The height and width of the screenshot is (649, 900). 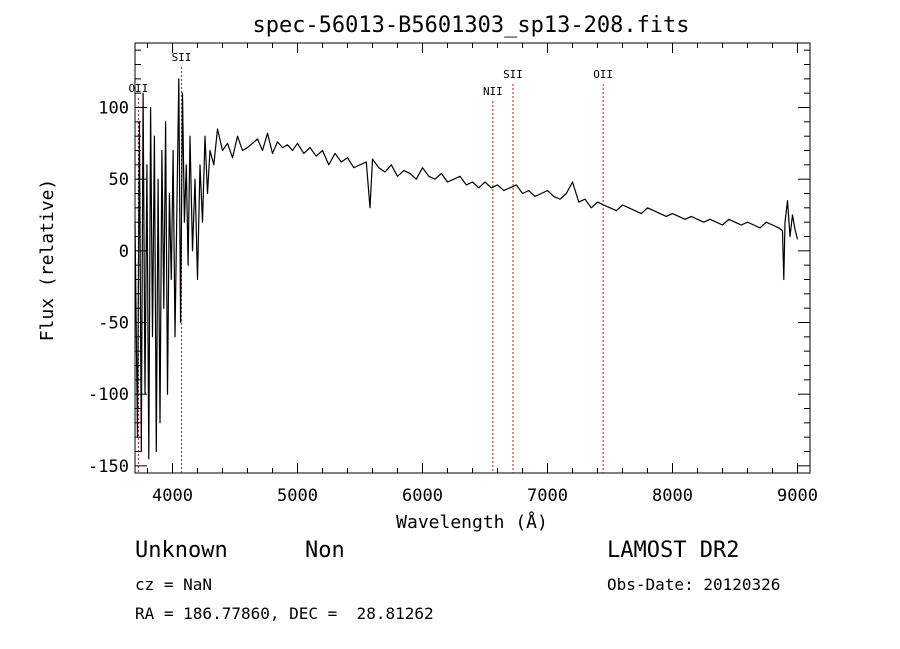 What do you see at coordinates (108, 395) in the screenshot?
I see `y-tick-label: -100` at bounding box center [108, 395].